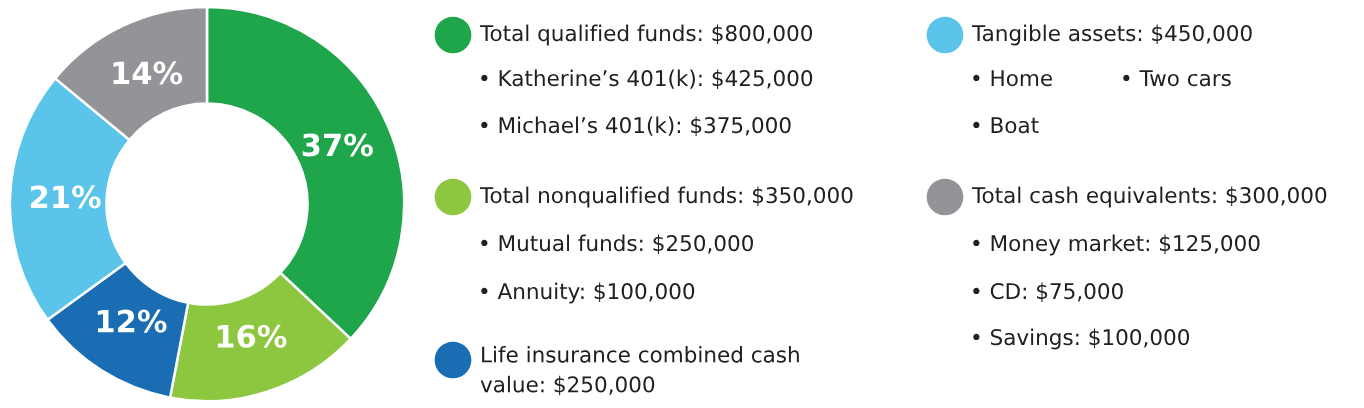  I want to click on text: • Boat, so click(1006, 125).